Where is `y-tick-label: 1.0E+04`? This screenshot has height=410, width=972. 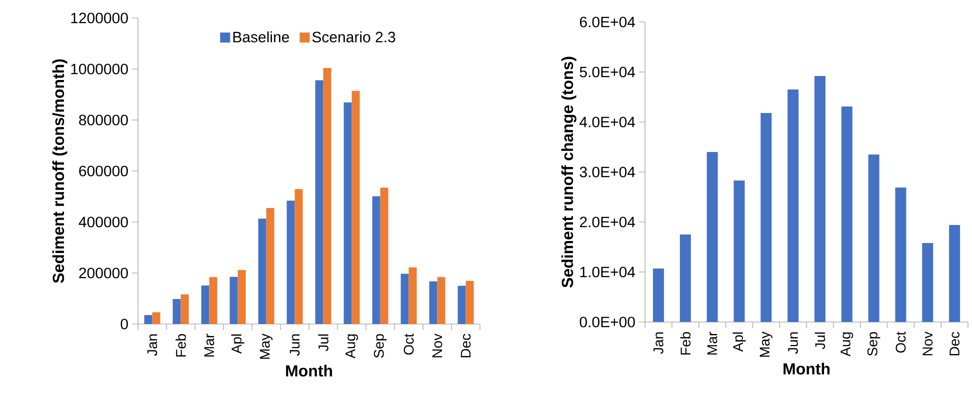 y-tick-label: 1.0E+04 is located at coordinates (608, 272).